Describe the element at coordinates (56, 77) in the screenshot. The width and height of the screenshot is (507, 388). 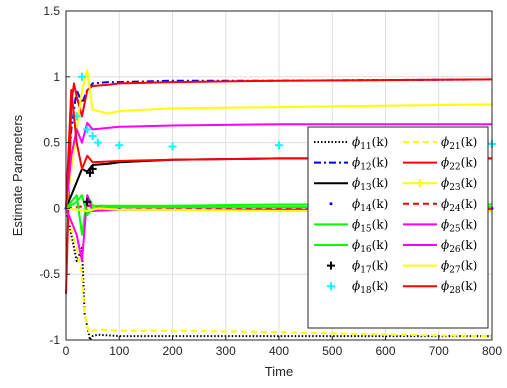
I see `y-tick-label: 1` at that location.